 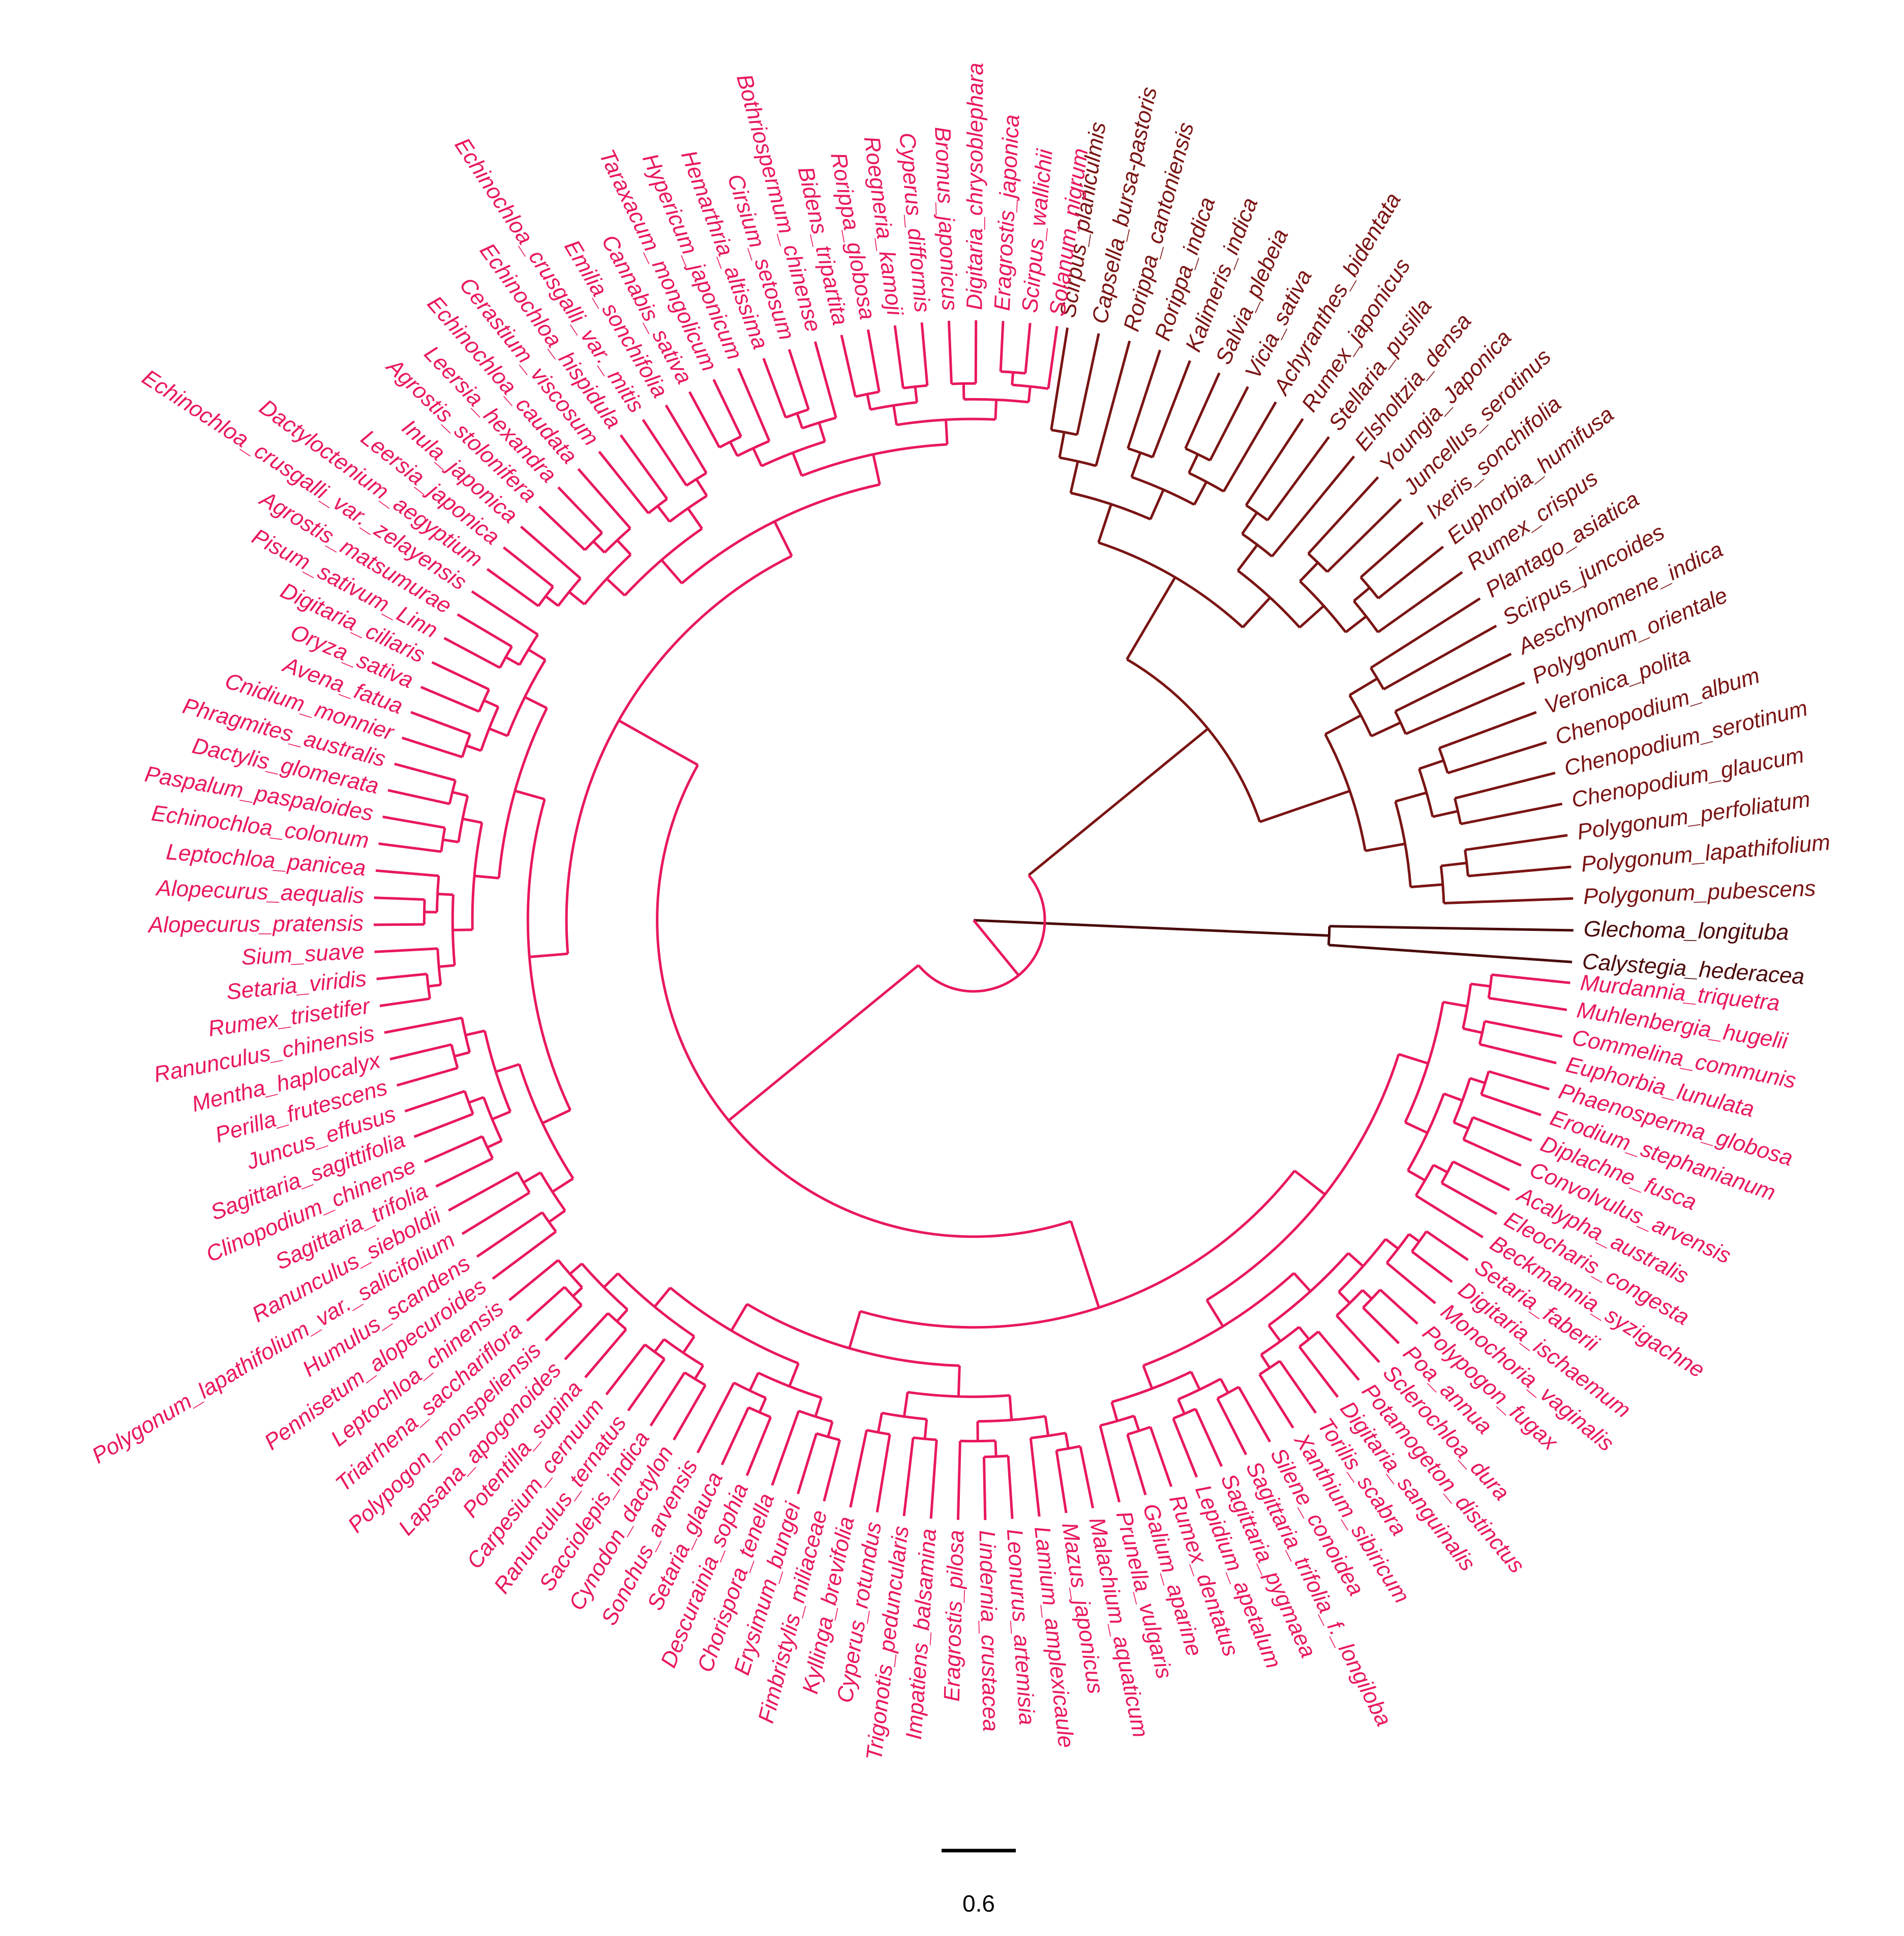 I want to click on tip-label: Lindernia_crustacea, so click(x=988, y=1631).